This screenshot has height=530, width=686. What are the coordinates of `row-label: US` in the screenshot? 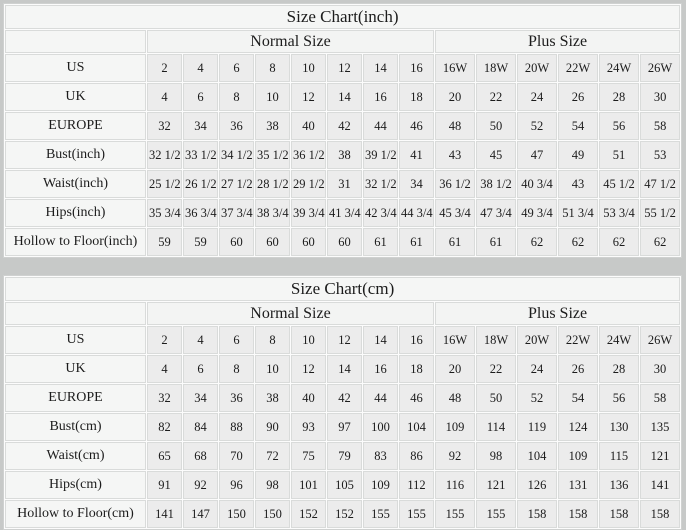 It's located at (75, 340).